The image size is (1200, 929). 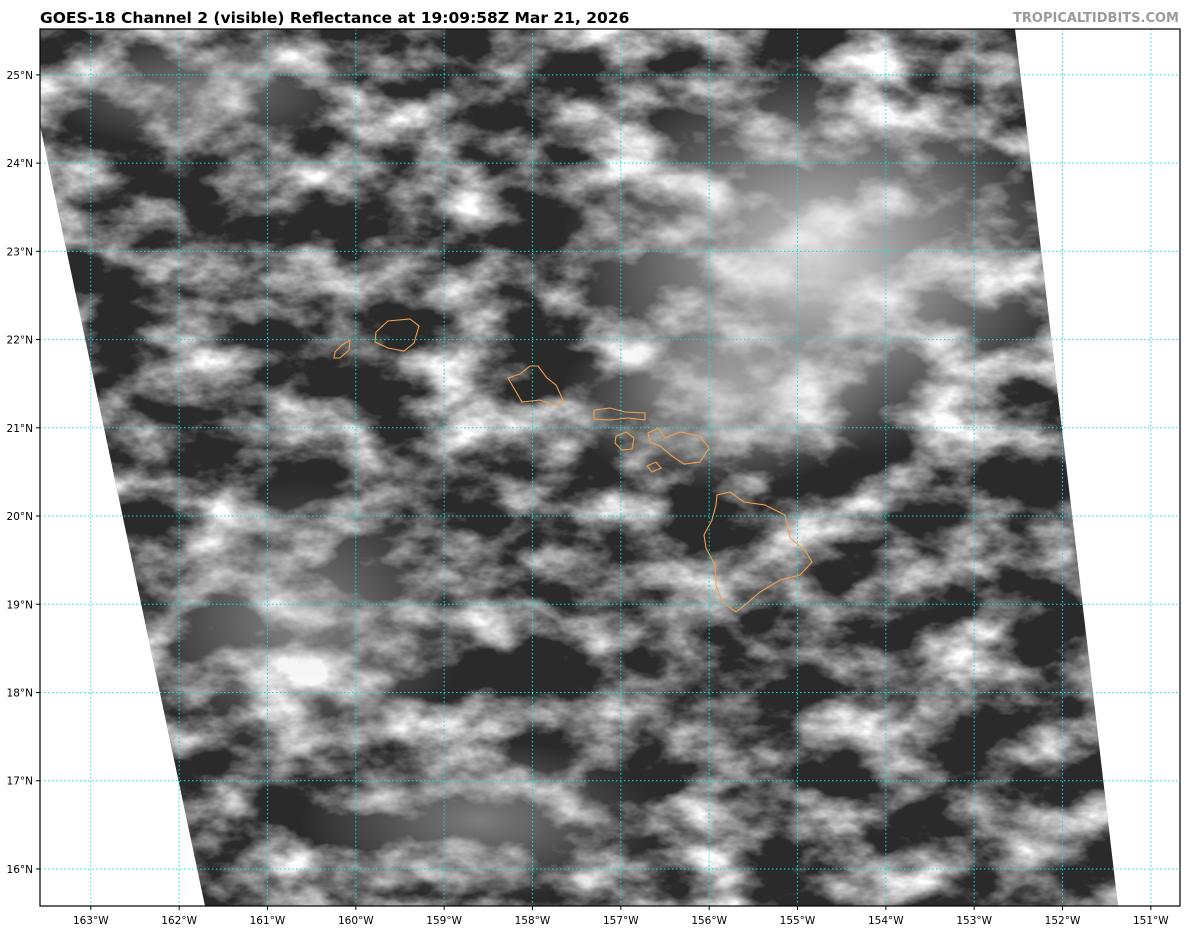 What do you see at coordinates (20, 693) in the screenshot?
I see `lat-tick-label: 18°N` at bounding box center [20, 693].